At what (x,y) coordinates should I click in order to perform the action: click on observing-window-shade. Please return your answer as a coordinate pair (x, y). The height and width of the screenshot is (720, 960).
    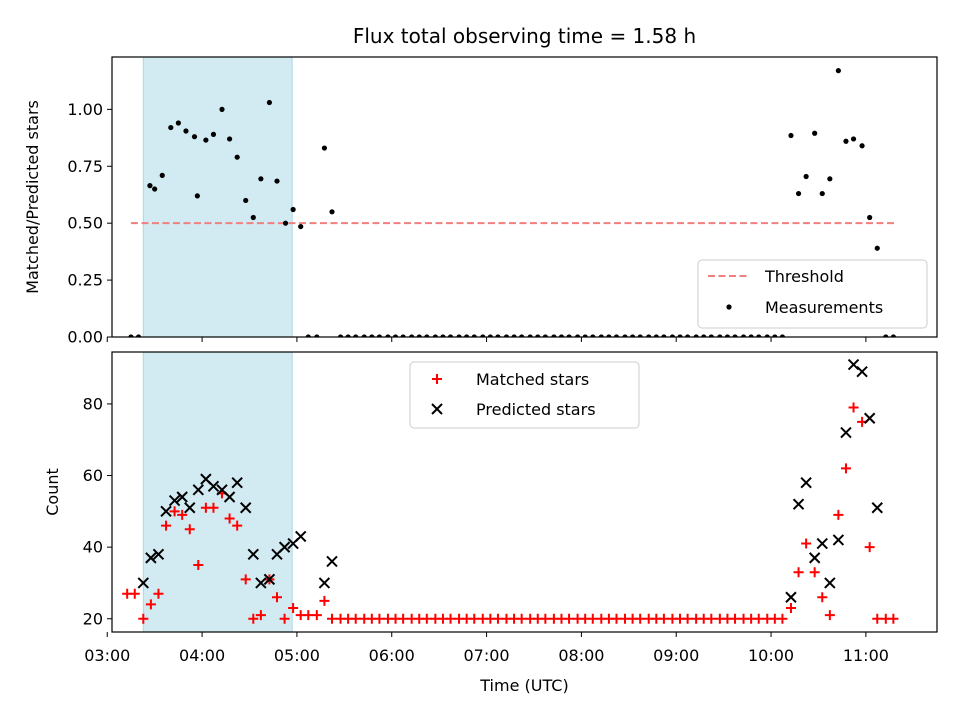
    Looking at the image, I should click on (217, 492).